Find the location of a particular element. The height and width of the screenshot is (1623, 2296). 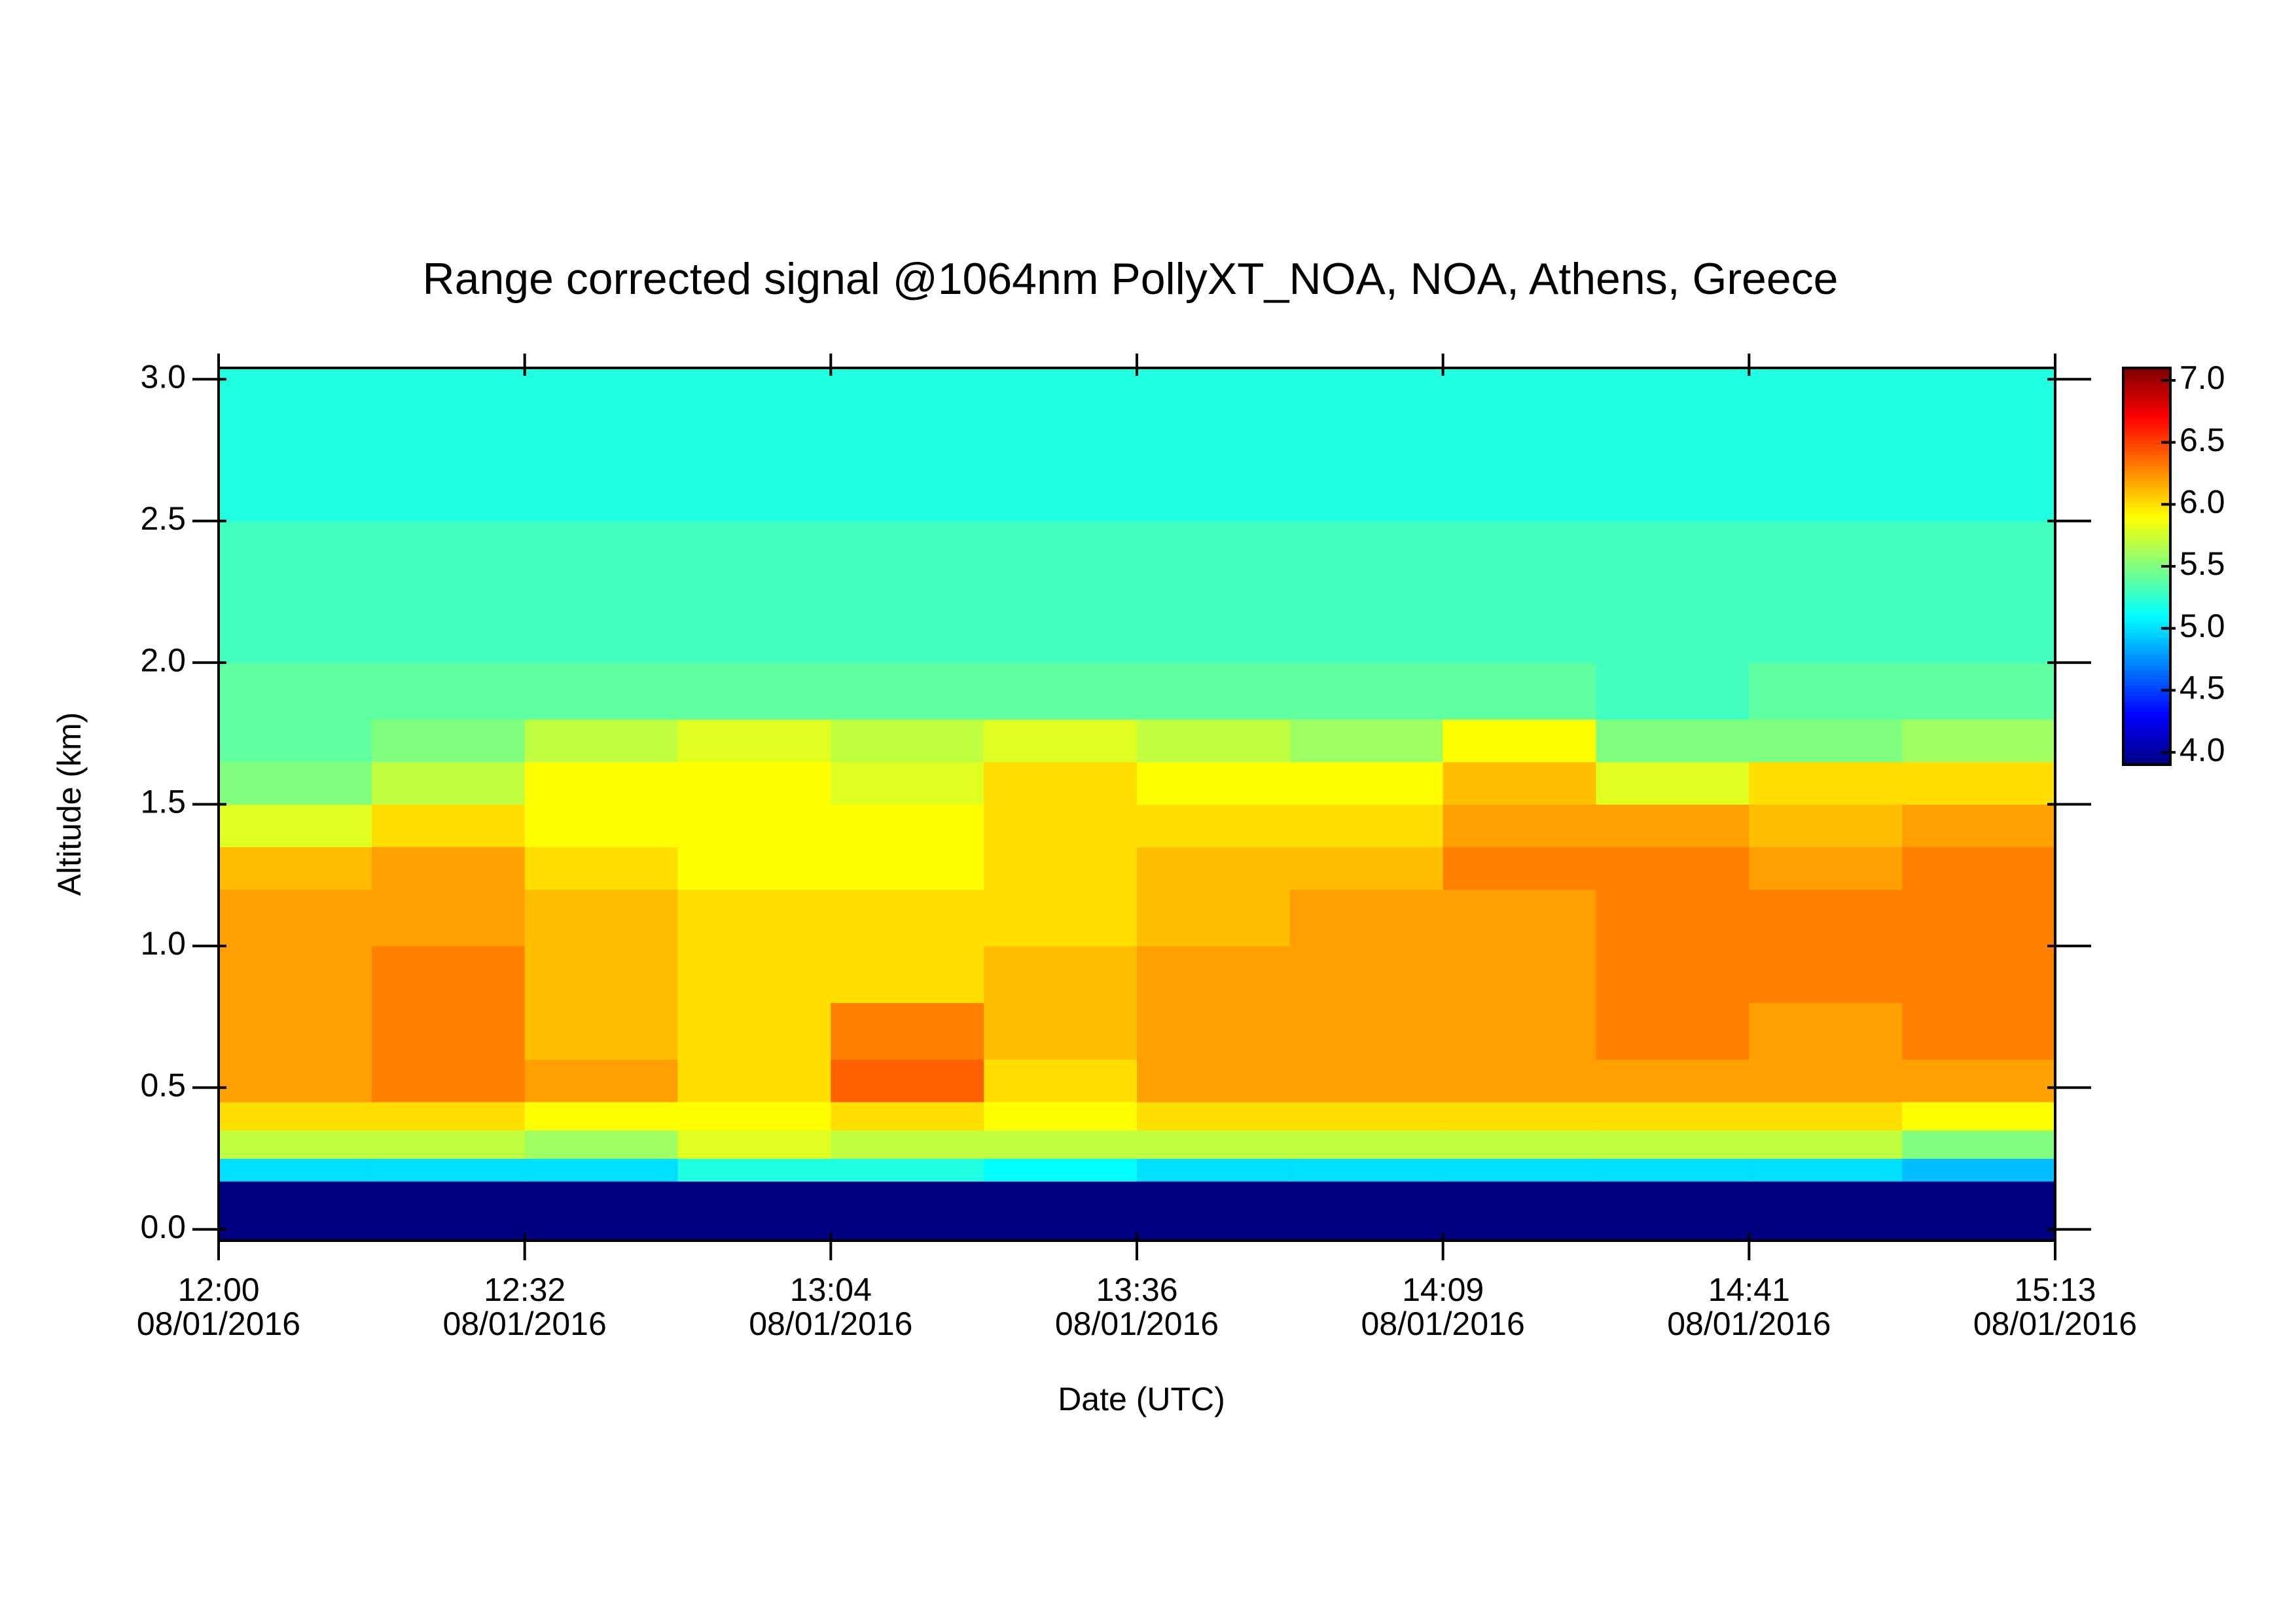

x-tick-time: 13:04 is located at coordinates (831, 1289).